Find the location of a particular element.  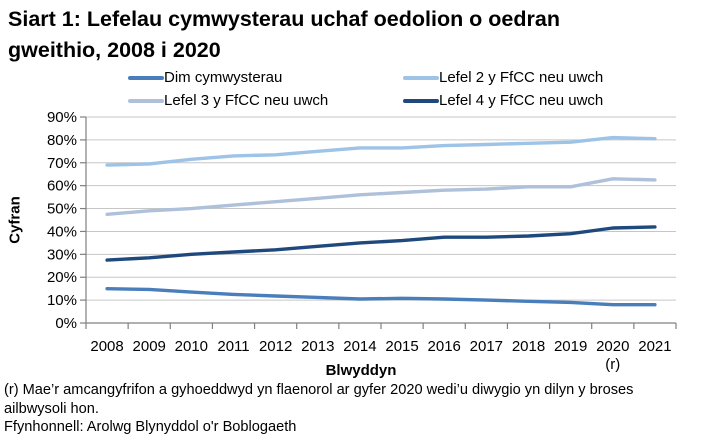

legend-label: Lefel 2 y FfCC neu uwch is located at coordinates (521, 77).